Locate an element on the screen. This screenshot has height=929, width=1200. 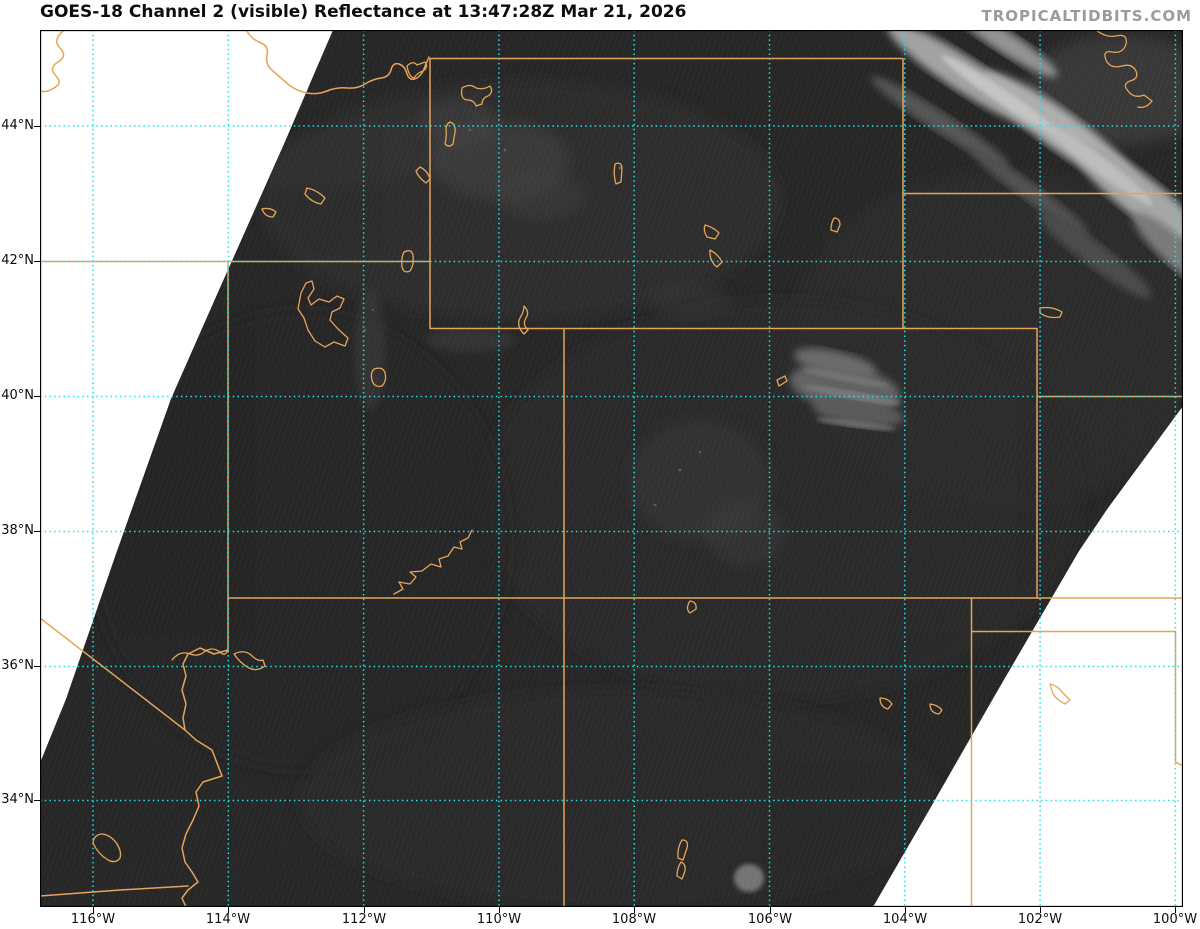
border-wyoming is located at coordinates (733, 193).